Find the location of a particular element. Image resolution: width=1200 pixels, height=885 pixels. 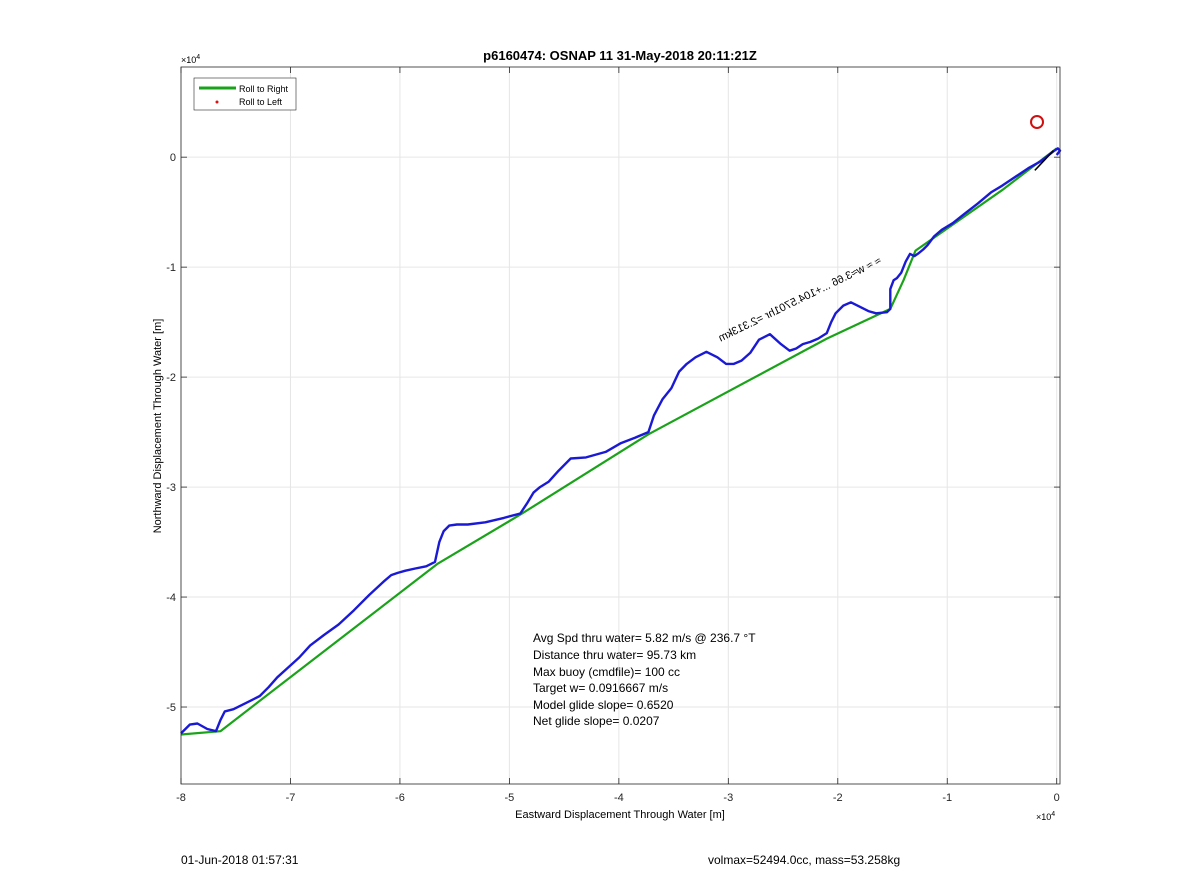

y-tick-label: -5 is located at coordinates (171, 708).